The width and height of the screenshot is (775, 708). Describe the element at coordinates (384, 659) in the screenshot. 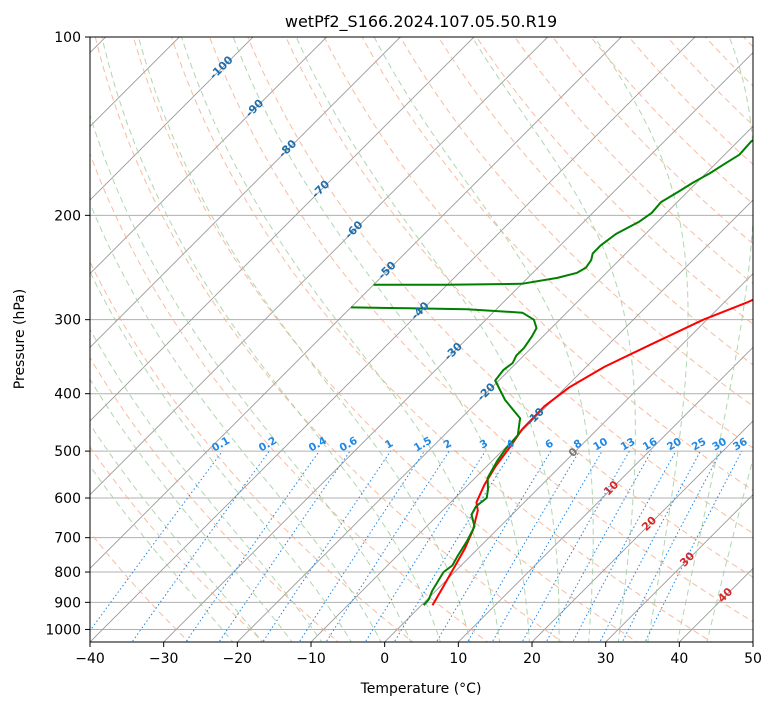

I see `x-tick-label: 0` at that location.